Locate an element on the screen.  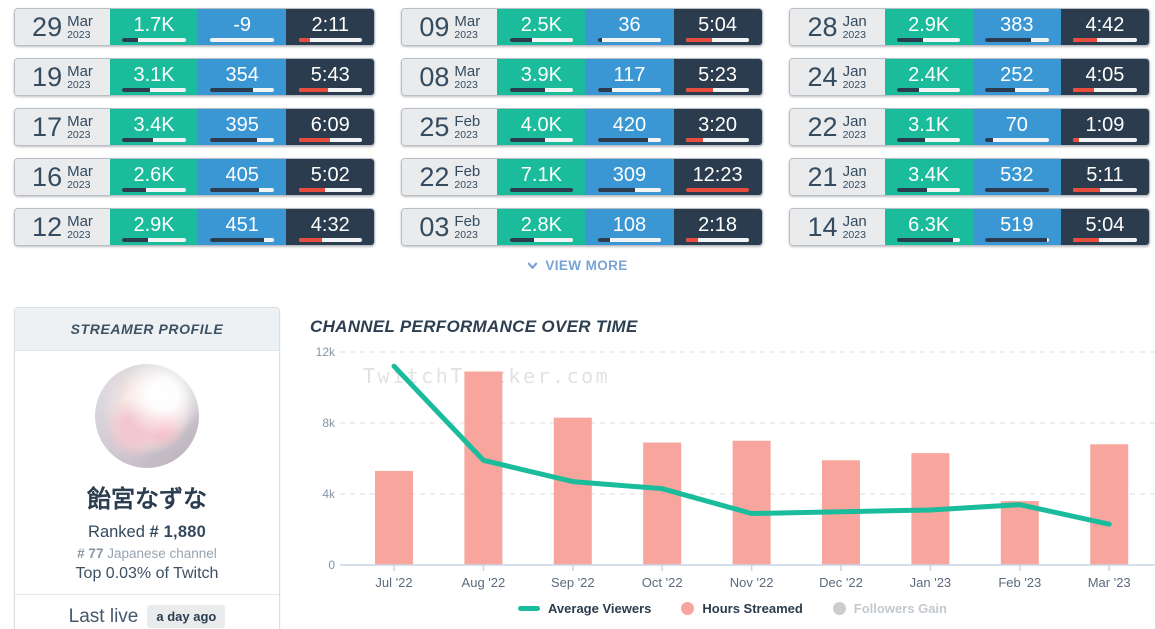
stream-duration-value: 5:43 is located at coordinates (330, 77).